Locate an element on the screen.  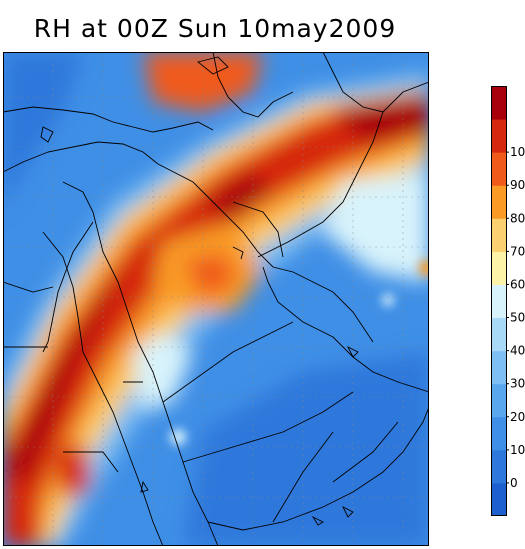
color-bar-tick-label: 80 is located at coordinates (517, 218).